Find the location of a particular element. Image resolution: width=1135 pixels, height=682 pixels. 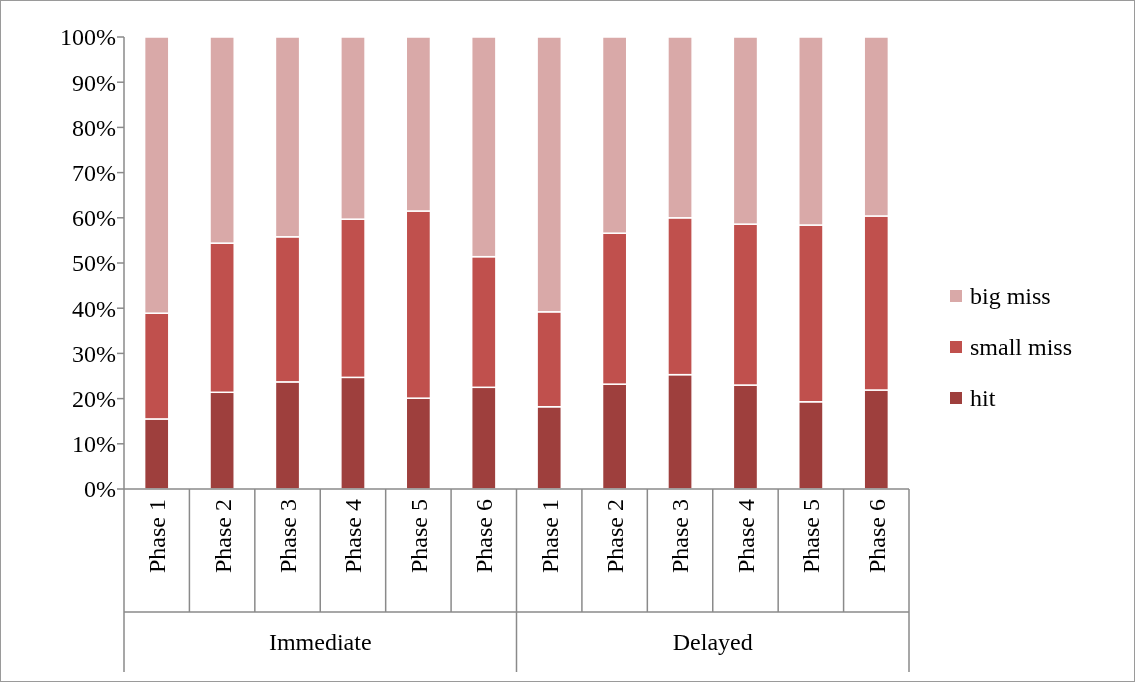

y-tick-label: 0% is located at coordinates (100, 489).